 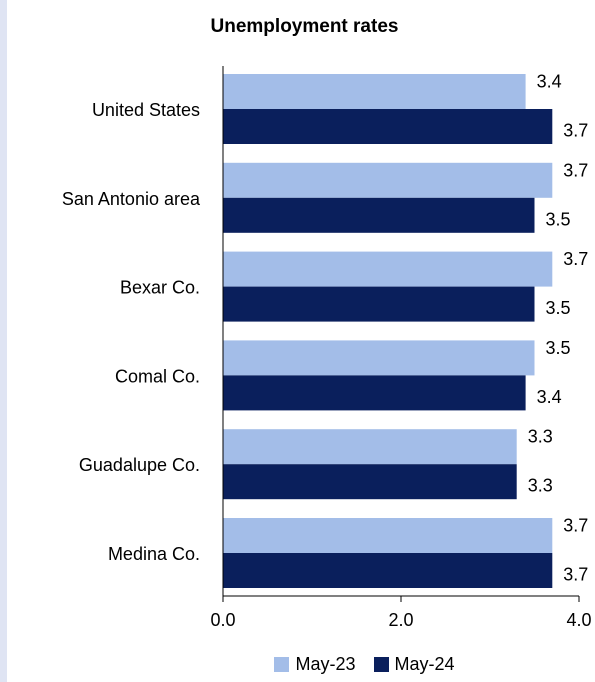 What do you see at coordinates (160, 288) in the screenshot?
I see `category-label-bexar-co: Bexar Co.` at bounding box center [160, 288].